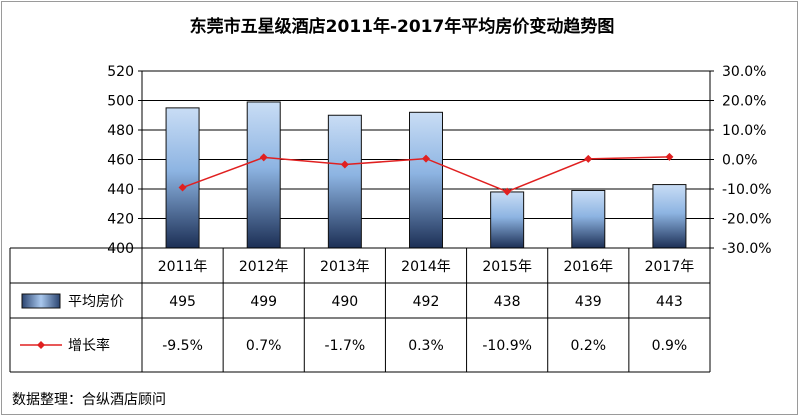  Describe the element at coordinates (120, 131) in the screenshot. I see `y-left-tick-label: 480` at that location.